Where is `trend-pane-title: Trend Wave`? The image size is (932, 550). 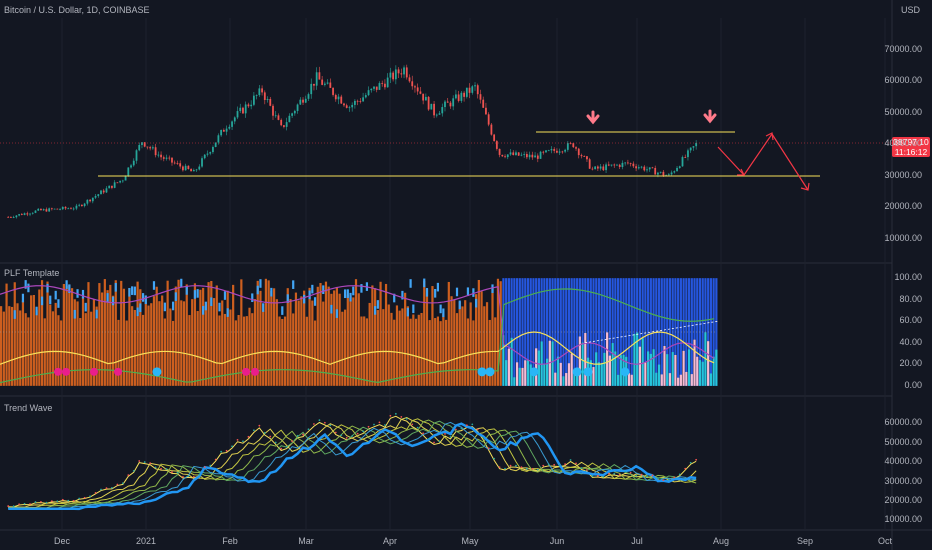 trend-pane-title: Trend Wave is located at coordinates (28, 408).